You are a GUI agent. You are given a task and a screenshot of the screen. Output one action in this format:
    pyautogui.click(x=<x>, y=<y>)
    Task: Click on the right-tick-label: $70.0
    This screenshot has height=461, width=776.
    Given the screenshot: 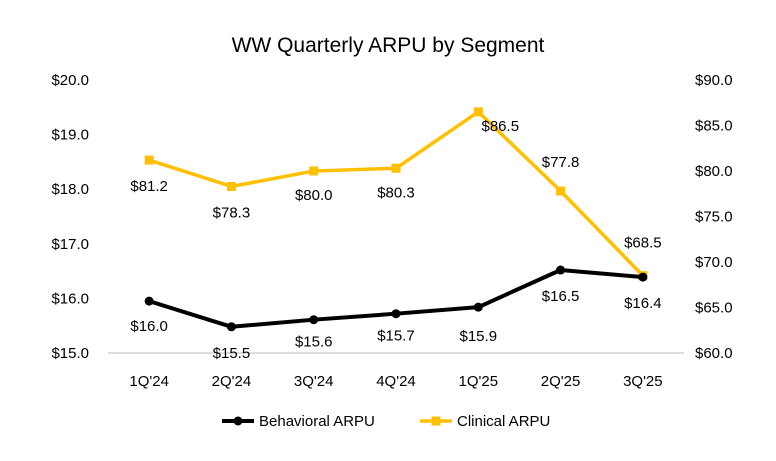 What is the action you would take?
    pyautogui.click(x=714, y=262)
    